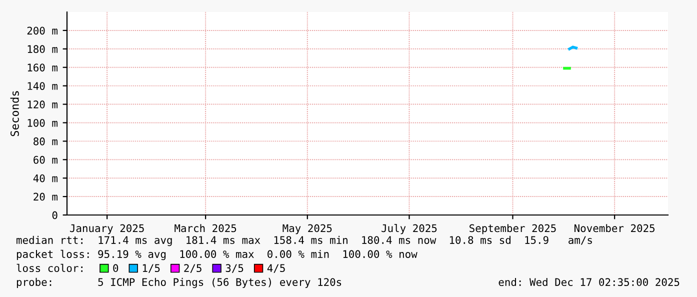 This screenshot has height=297, width=697. Describe the element at coordinates (235, 268) in the screenshot. I see `legend-label: 3/5` at that location.